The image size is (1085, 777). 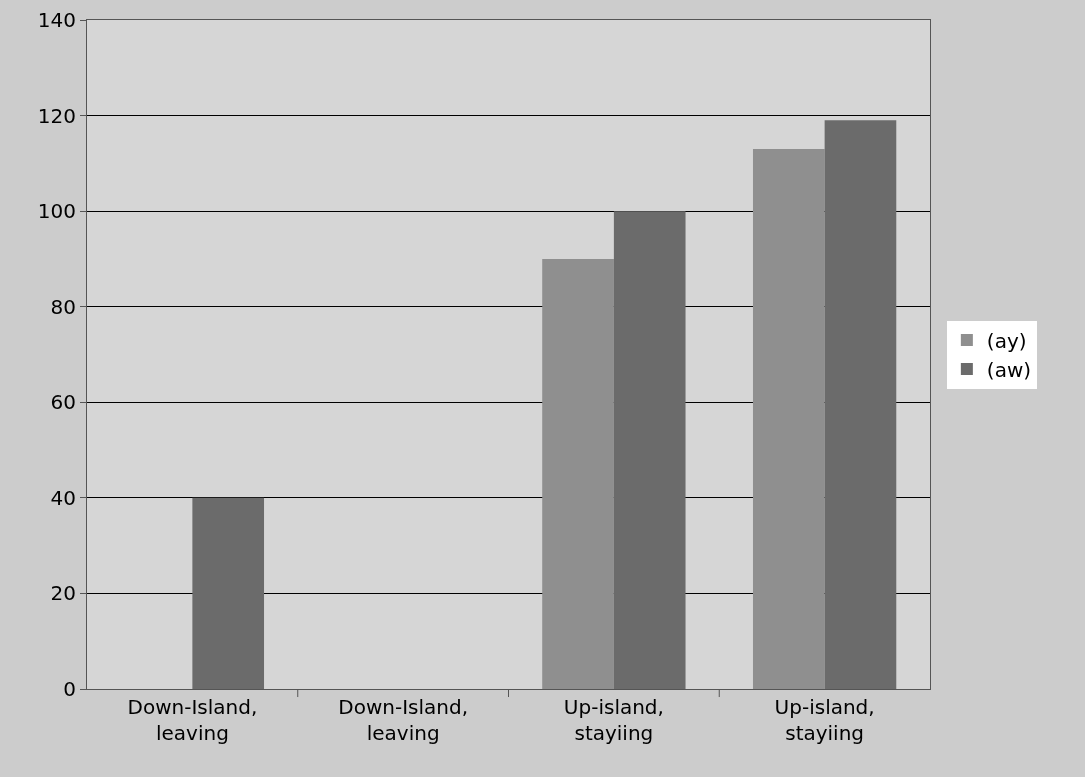 I want to click on legend-label: (ay), so click(x=1006, y=340).